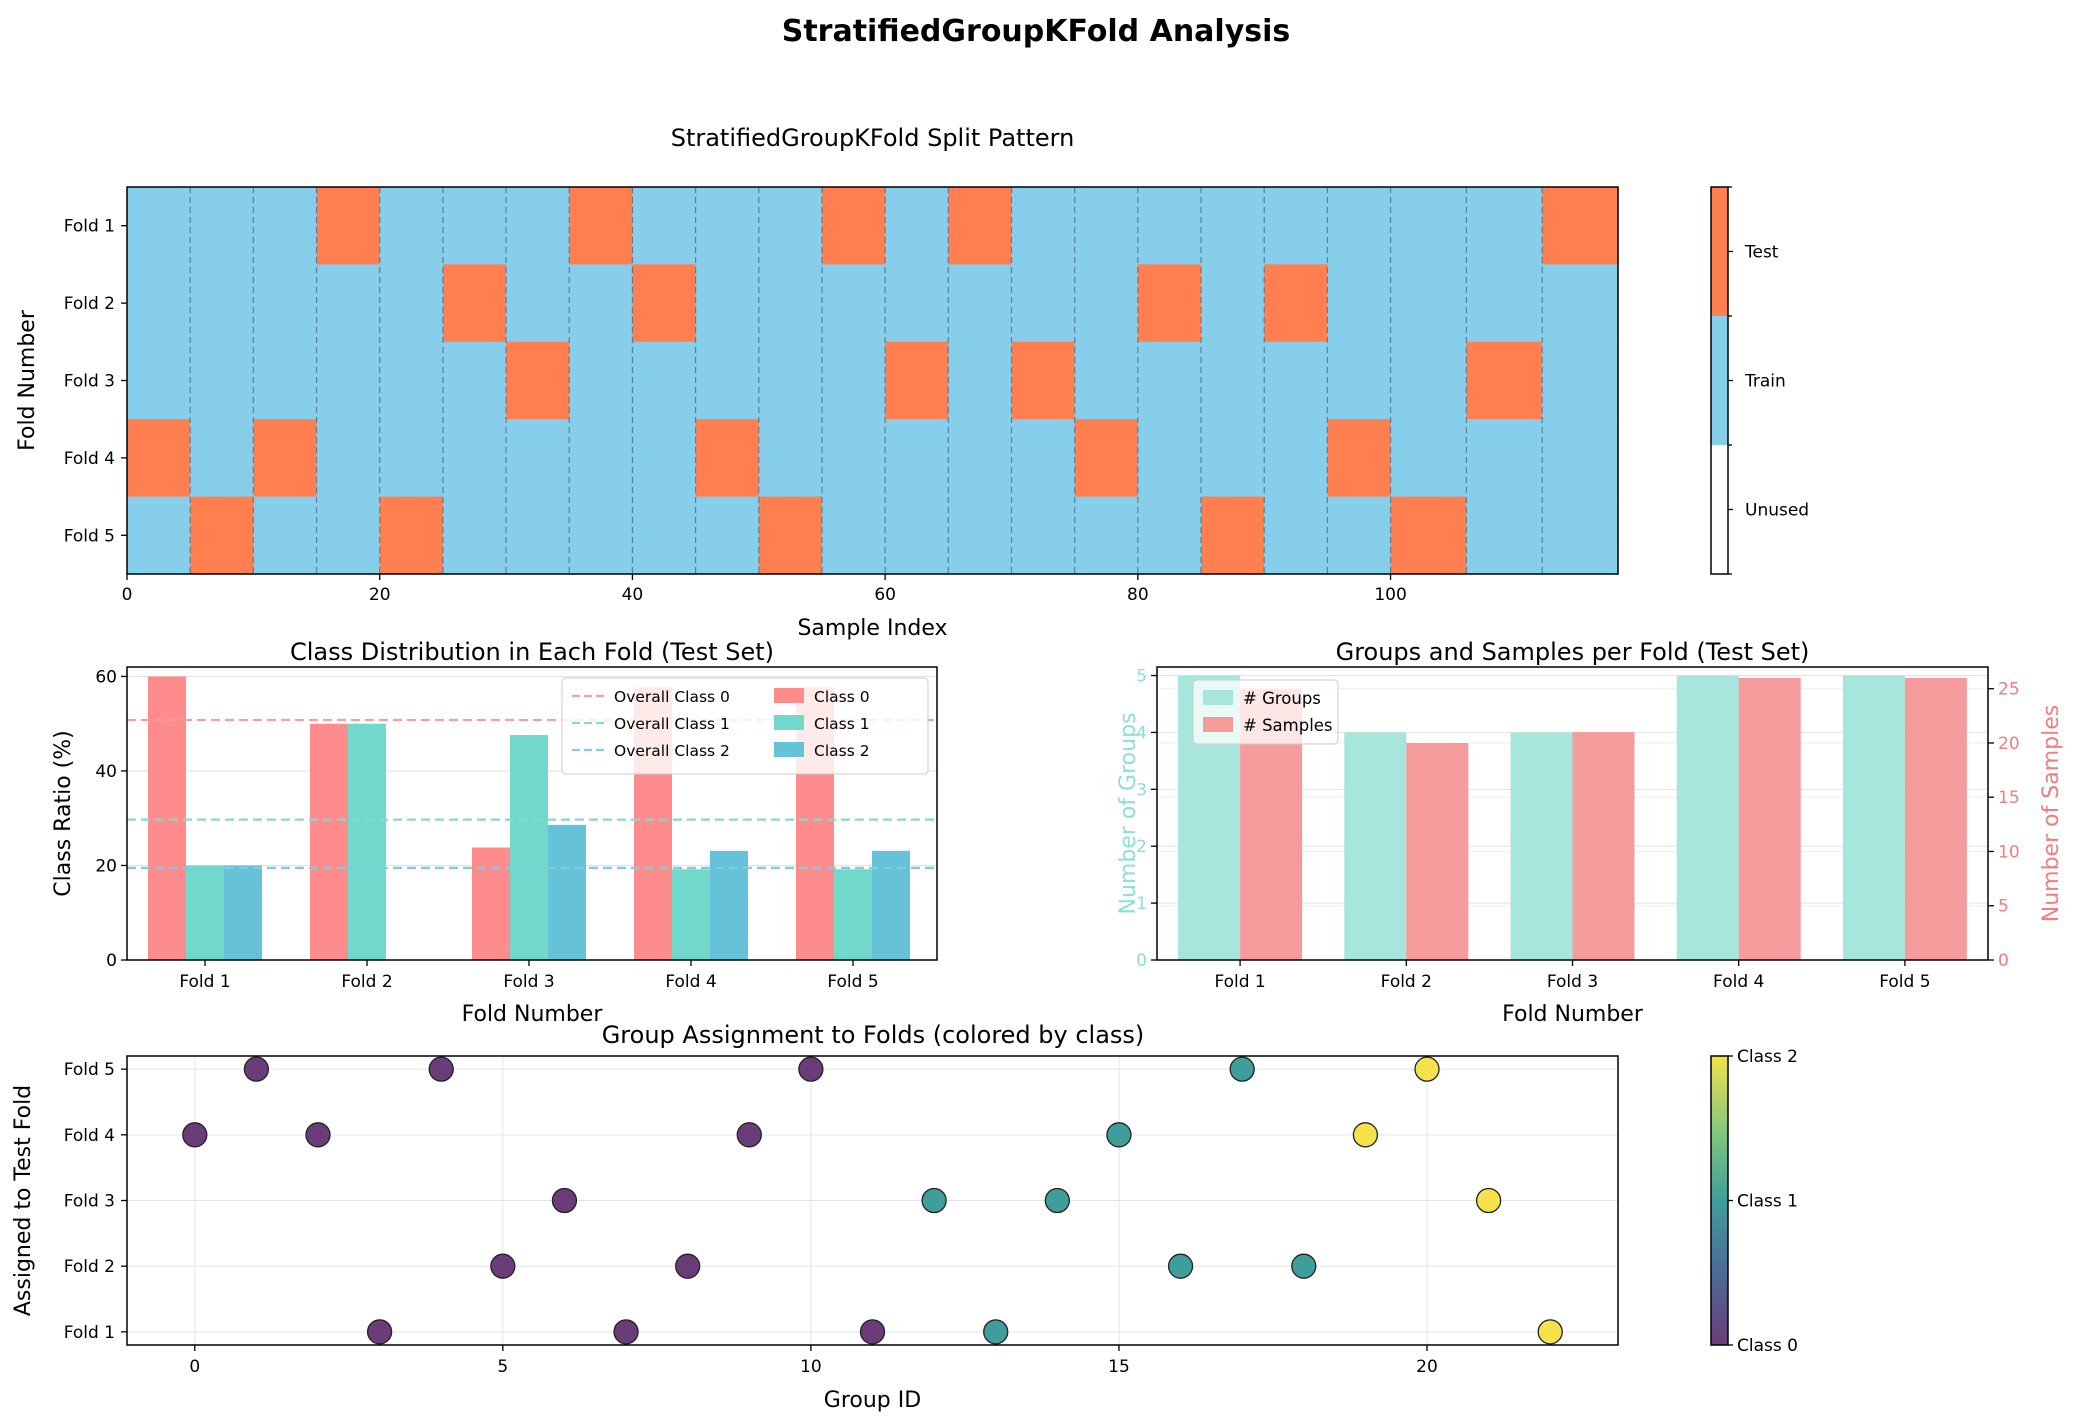 Image resolution: width=2073 pixels, height=1424 pixels. What do you see at coordinates (1036, 31) in the screenshot?
I see `figure-suptitle: StratifiedGroupKFold Analysis` at bounding box center [1036, 31].